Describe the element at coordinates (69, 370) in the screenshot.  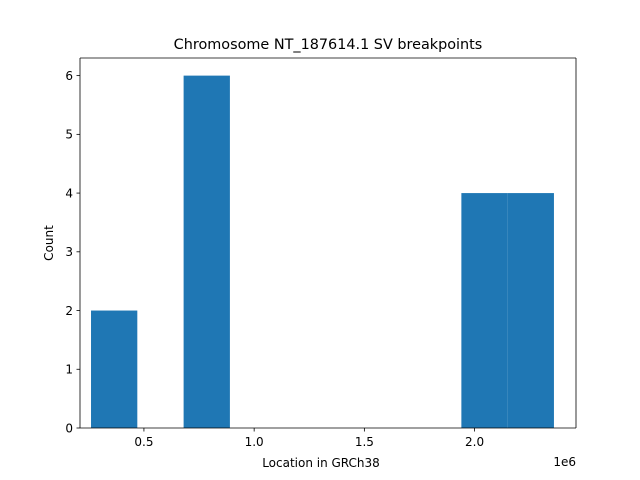
I see `y-tick-label: 1` at that location.